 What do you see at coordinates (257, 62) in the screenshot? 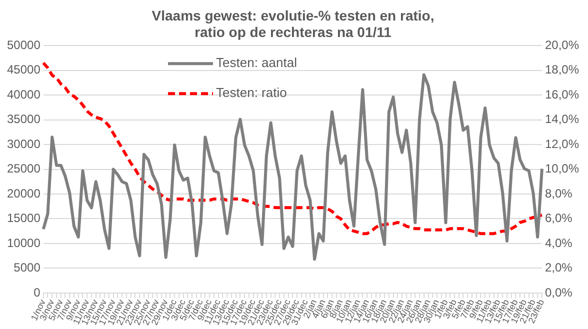
I see `legend-label: Testen: aantal` at bounding box center [257, 62].